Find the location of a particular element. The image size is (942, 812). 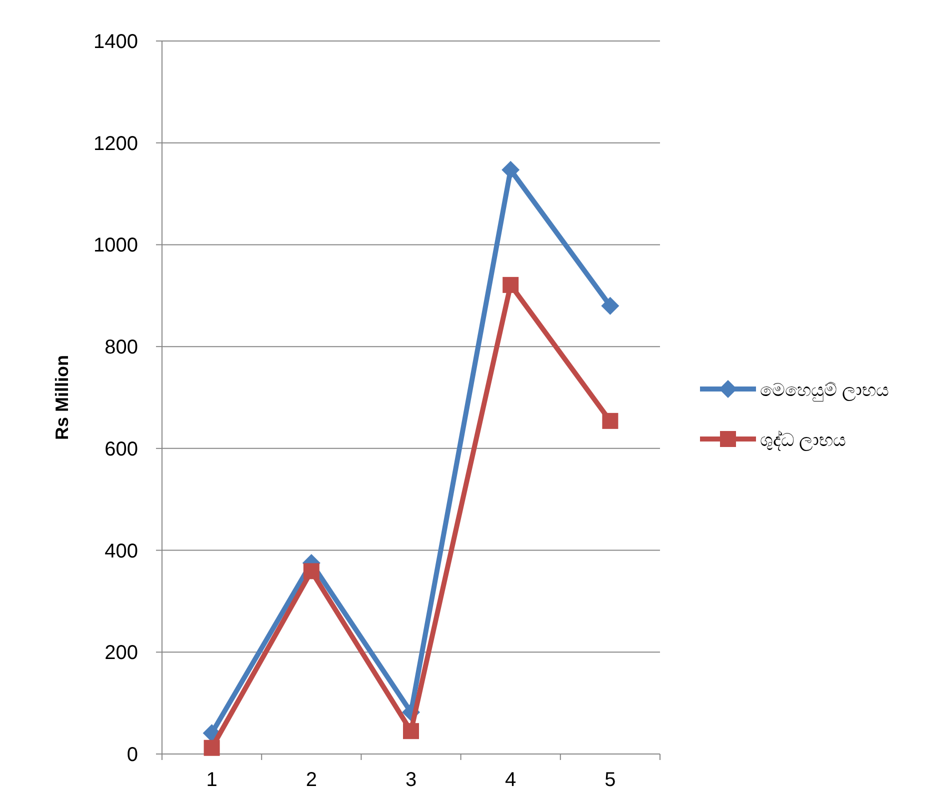

y-tick-label: 1000 is located at coordinates (116, 245).